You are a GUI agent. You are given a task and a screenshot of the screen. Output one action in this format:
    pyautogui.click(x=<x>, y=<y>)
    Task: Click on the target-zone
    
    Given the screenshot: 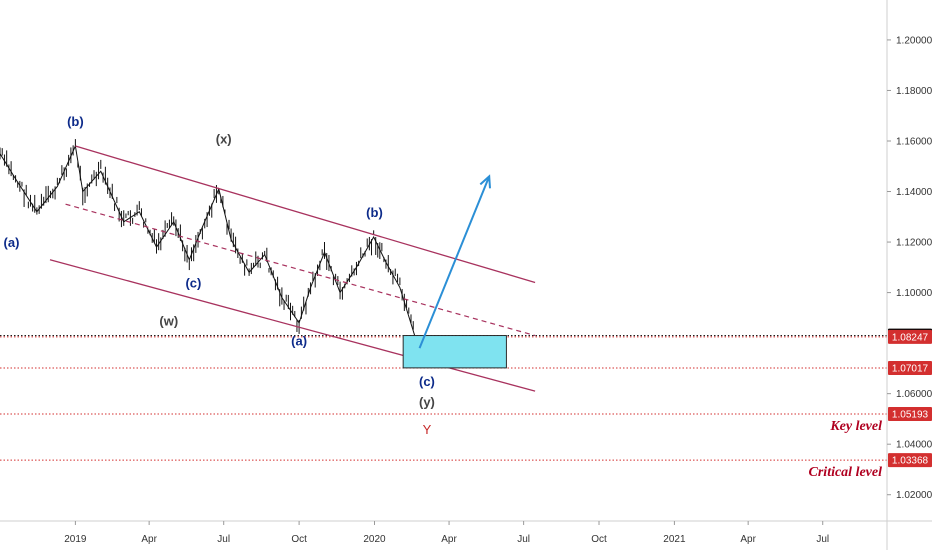 What is the action you would take?
    pyautogui.click(x=454, y=352)
    